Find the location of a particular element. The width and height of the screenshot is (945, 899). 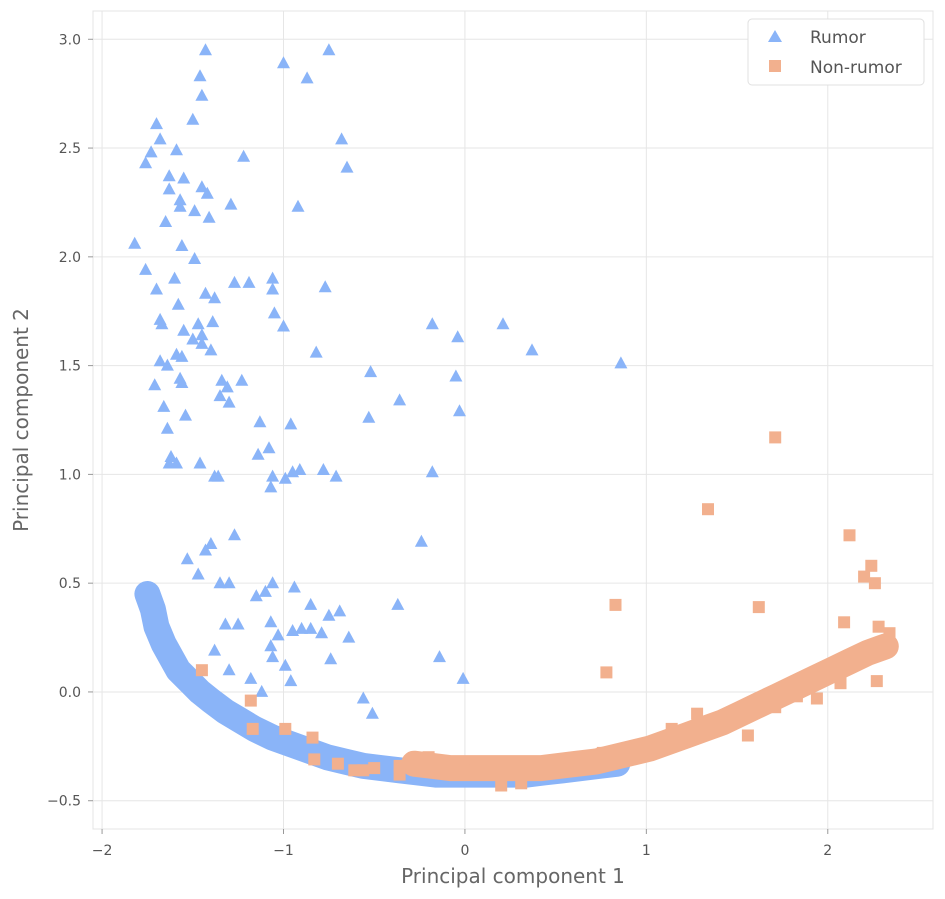

x-axis-ticks: −2 −1 0 1 2 is located at coordinates (462, 844).